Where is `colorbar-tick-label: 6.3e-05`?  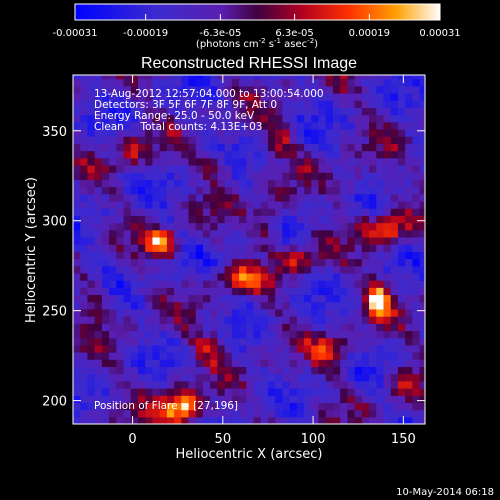
colorbar-tick-label: 6.3e-05 is located at coordinates (294, 33).